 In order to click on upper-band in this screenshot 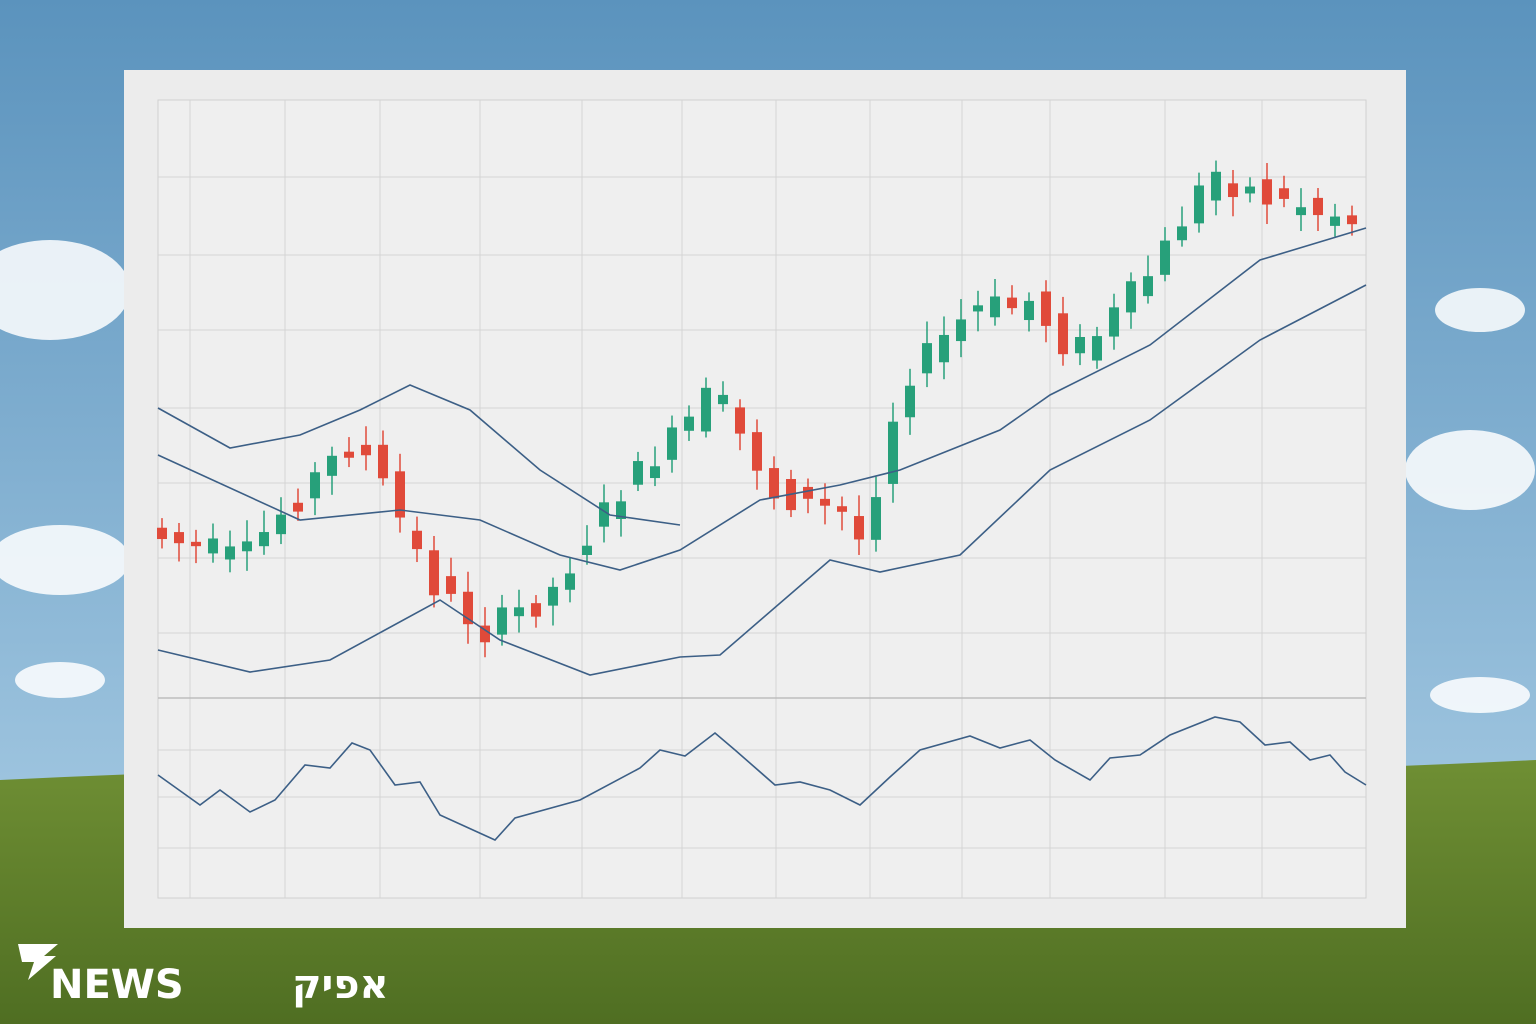, I will do `click(419, 455)`.